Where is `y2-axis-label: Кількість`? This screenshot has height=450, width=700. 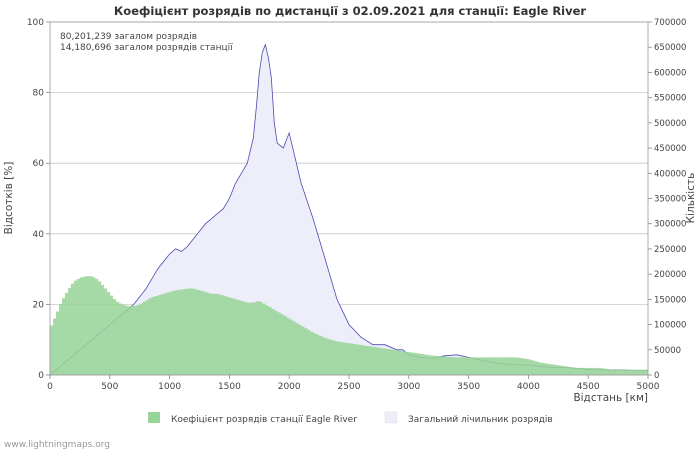 y2-axis-label: Кількість is located at coordinates (691, 198).